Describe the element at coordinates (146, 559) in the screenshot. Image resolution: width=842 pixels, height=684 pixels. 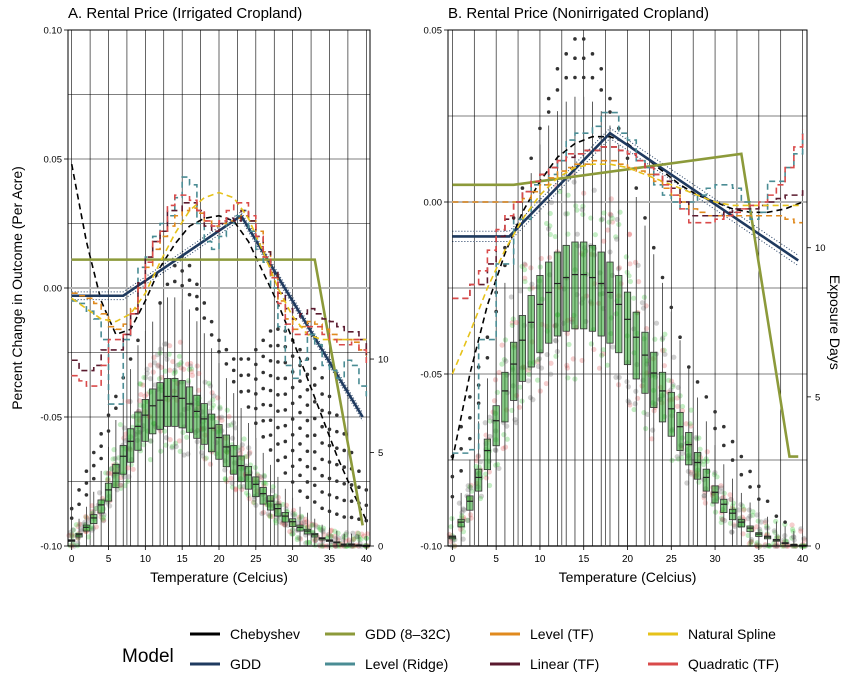
I see `x-tick-label: 10` at that location.